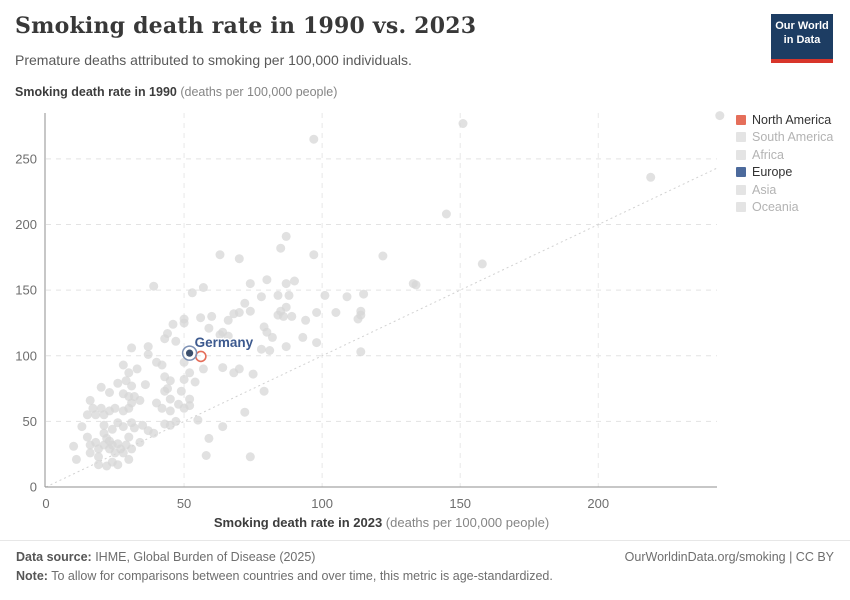  Describe the element at coordinates (802, 38) in the screenshot. I see `owid-logo: Our World in Data` at that location.